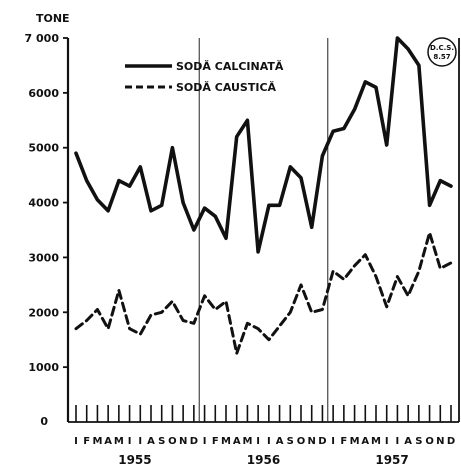 This screenshot has width=461, height=468. I want to click on x-tick-label-24: I, so click(333, 441).